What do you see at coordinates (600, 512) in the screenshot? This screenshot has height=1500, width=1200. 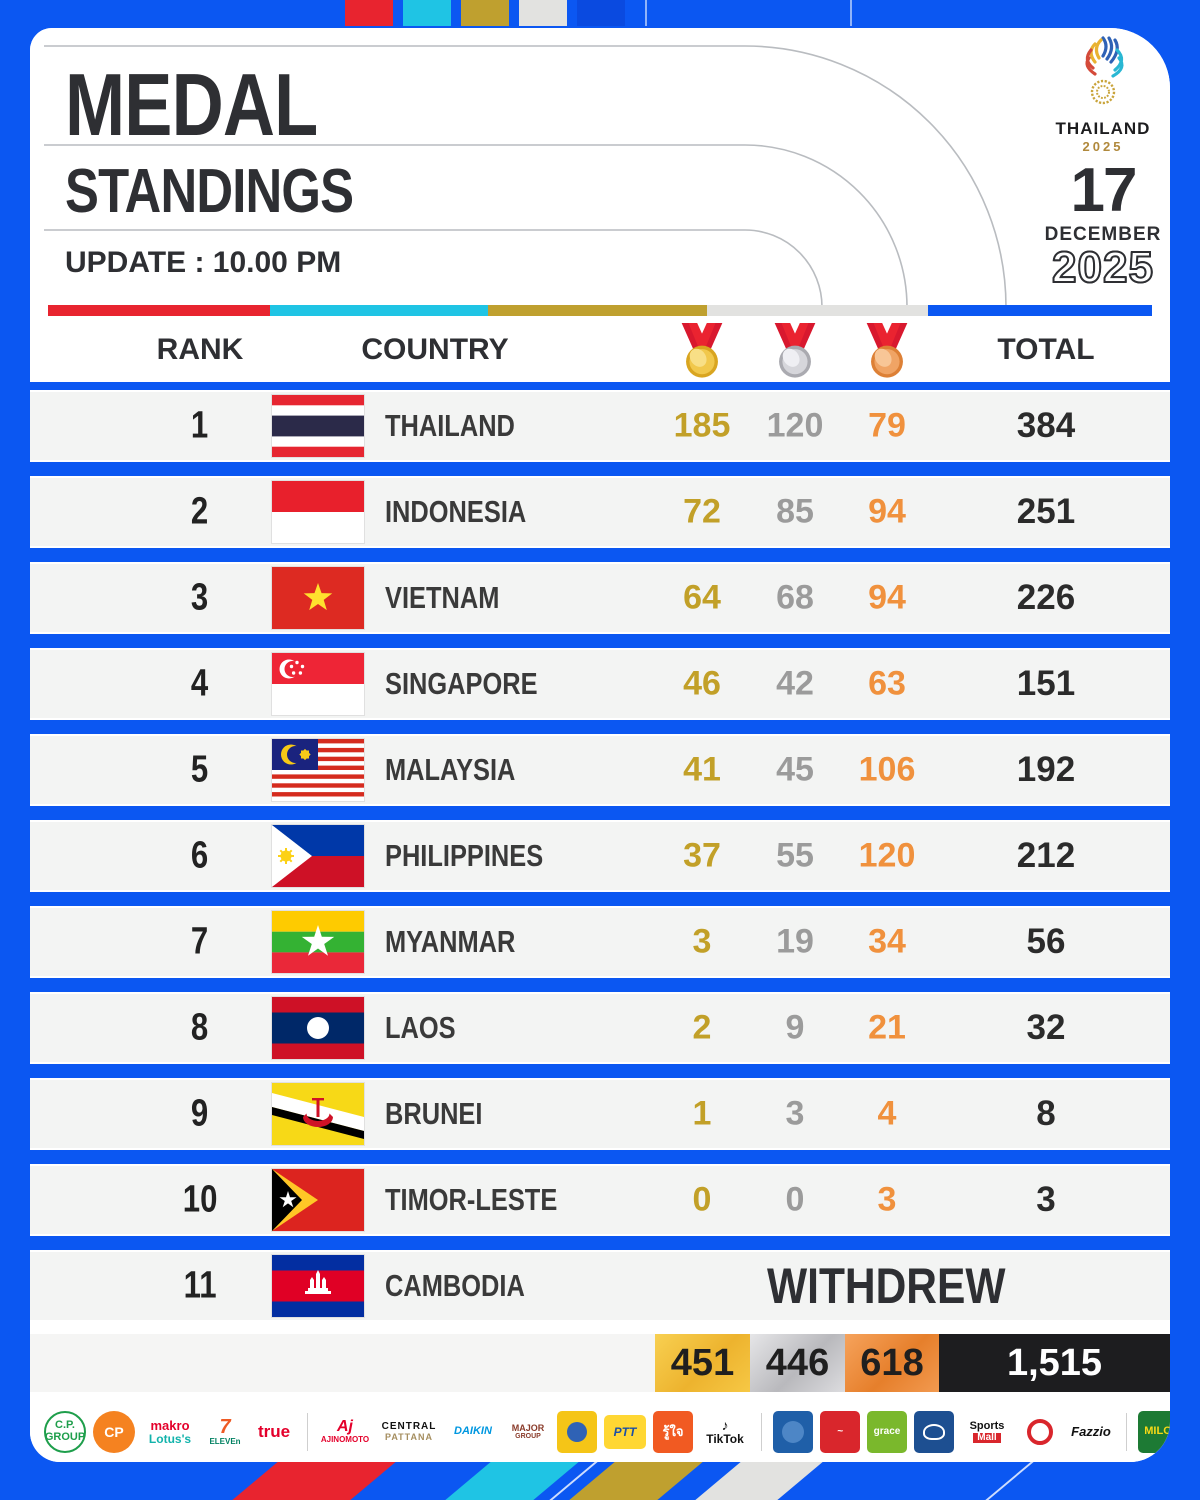 I see `table-row: 2 INDONESIA 72 85 94 251` at bounding box center [600, 512].